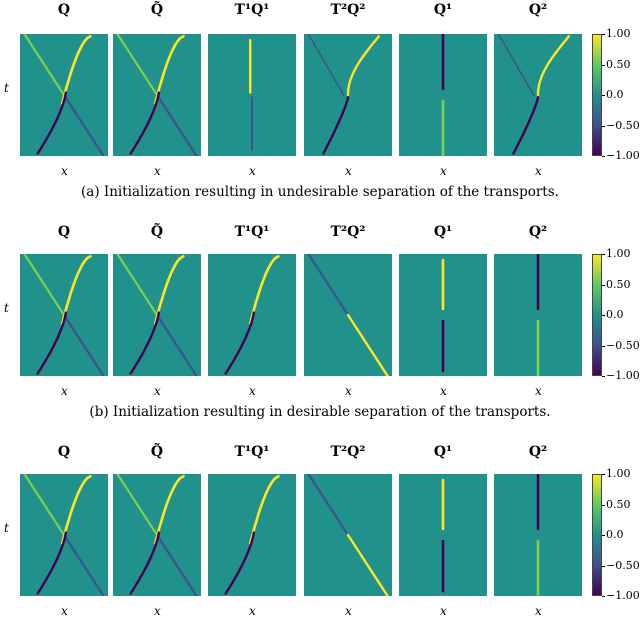 This screenshot has width=640, height=618. What do you see at coordinates (597, 315) in the screenshot?
I see `colorbar` at bounding box center [597, 315].